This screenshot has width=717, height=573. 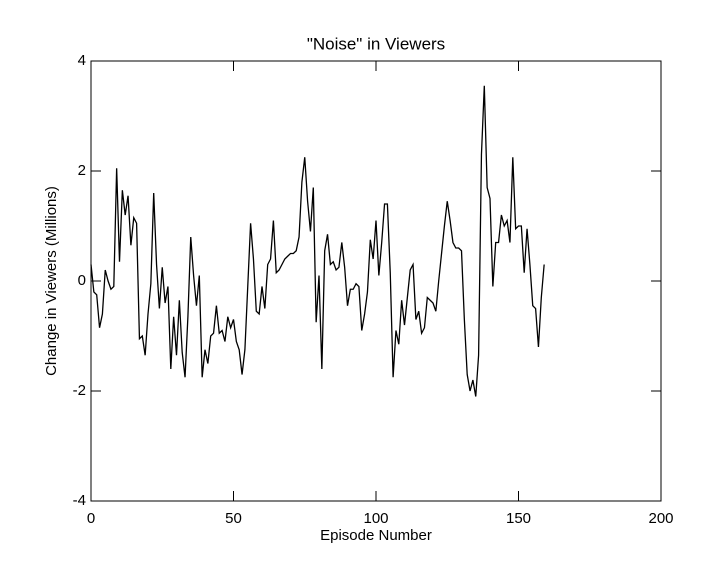 I want to click on x-tick-label: 200, so click(x=660, y=518).